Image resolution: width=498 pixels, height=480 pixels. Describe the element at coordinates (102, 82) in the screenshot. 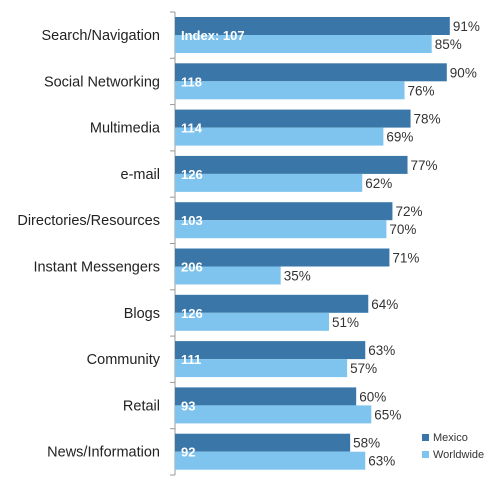

I see `category-label: Social Networking` at that location.